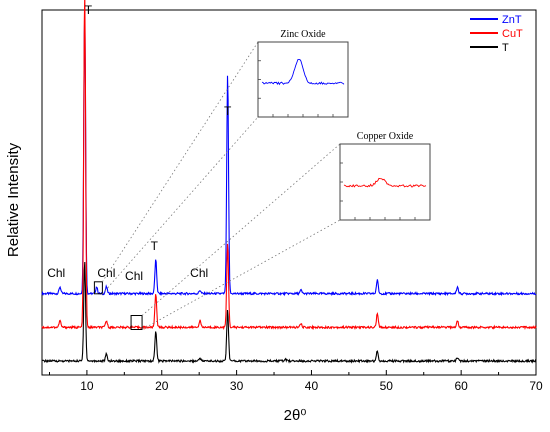  I want to click on x-tick-label: 30, so click(237, 386).